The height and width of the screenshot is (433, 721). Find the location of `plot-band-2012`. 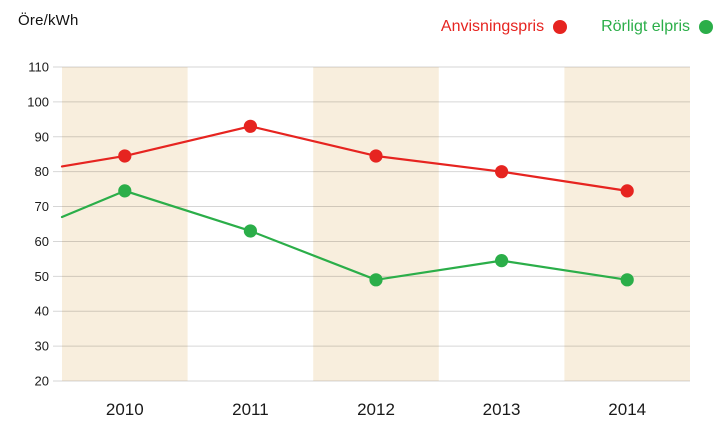

plot-band-2012 is located at coordinates (376, 224).